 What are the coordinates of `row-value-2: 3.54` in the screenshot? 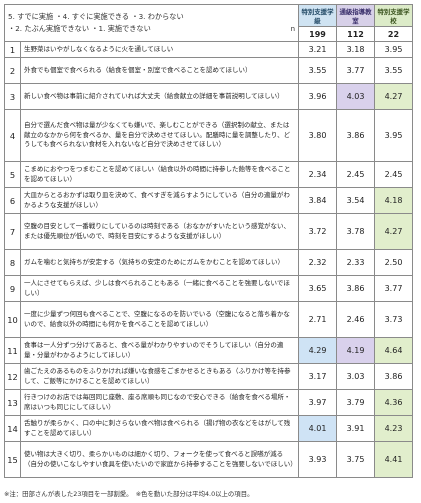 It's located at (355, 200).